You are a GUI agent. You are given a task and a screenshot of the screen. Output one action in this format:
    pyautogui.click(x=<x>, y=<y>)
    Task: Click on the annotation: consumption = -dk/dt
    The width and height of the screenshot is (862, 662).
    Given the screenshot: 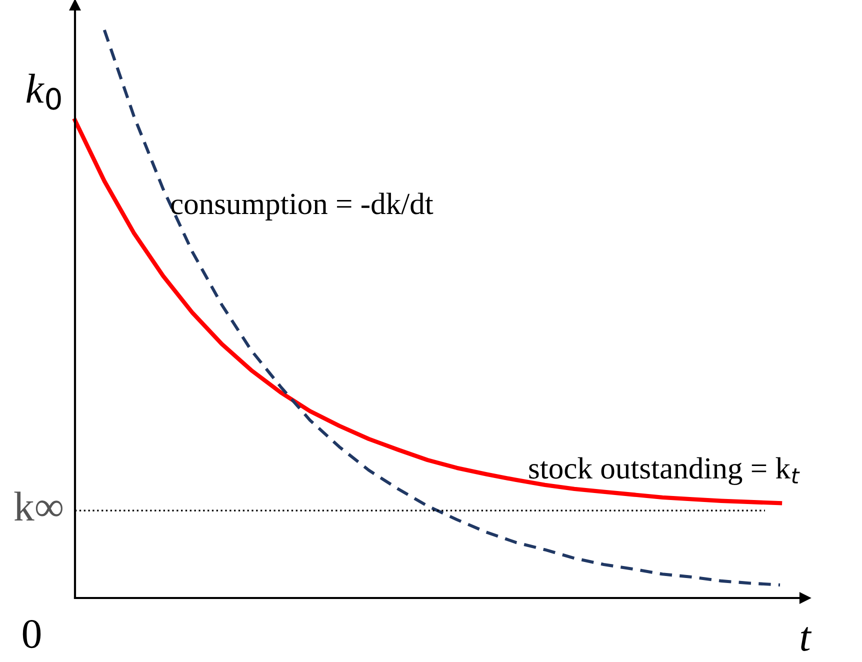 What is the action you would take?
    pyautogui.click(x=302, y=206)
    